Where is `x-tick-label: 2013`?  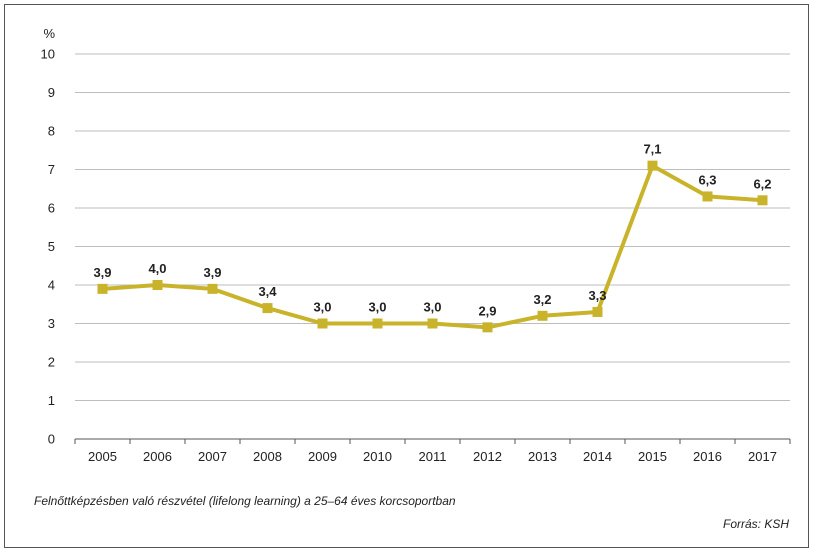
x-tick-label: 2013 is located at coordinates (542, 456).